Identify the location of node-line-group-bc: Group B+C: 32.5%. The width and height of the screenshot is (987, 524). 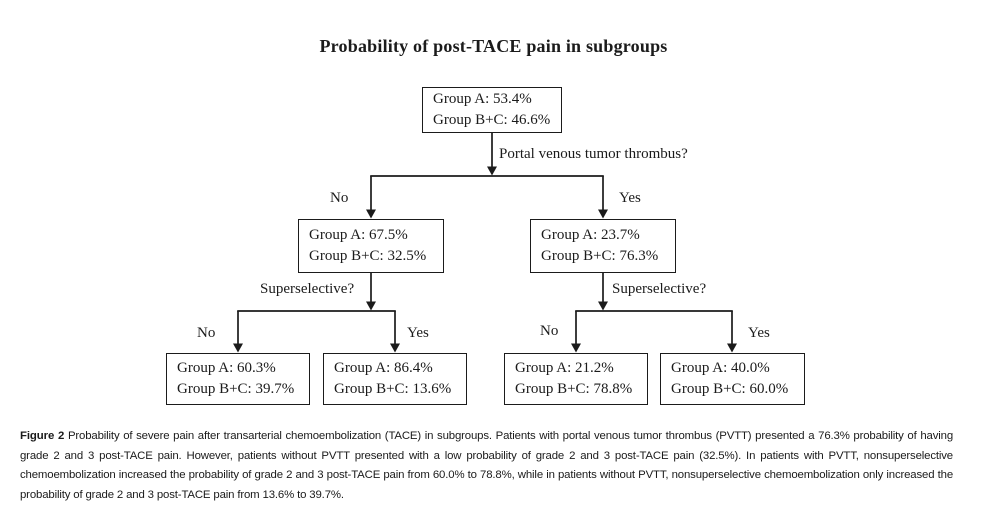
(368, 256).